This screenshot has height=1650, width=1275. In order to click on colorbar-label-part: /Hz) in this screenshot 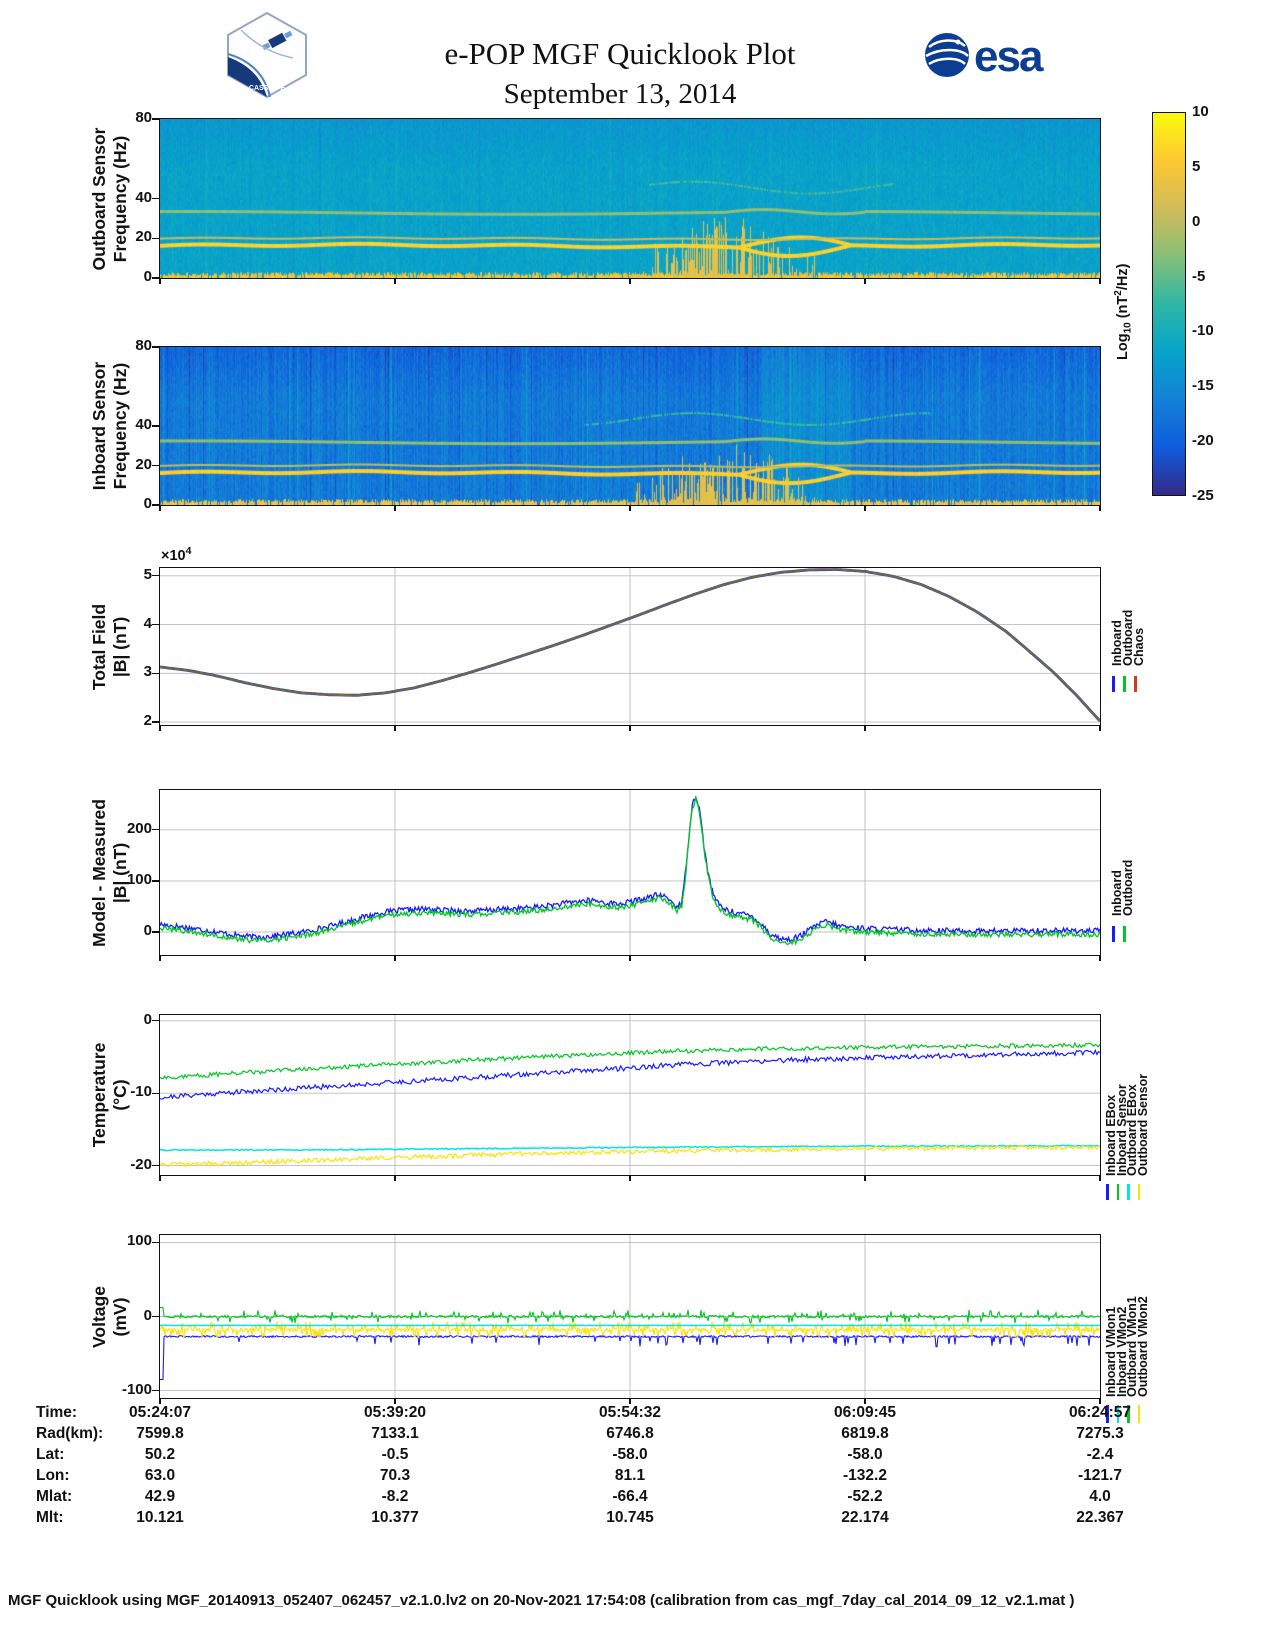, I will do `click(1122, 277)`.